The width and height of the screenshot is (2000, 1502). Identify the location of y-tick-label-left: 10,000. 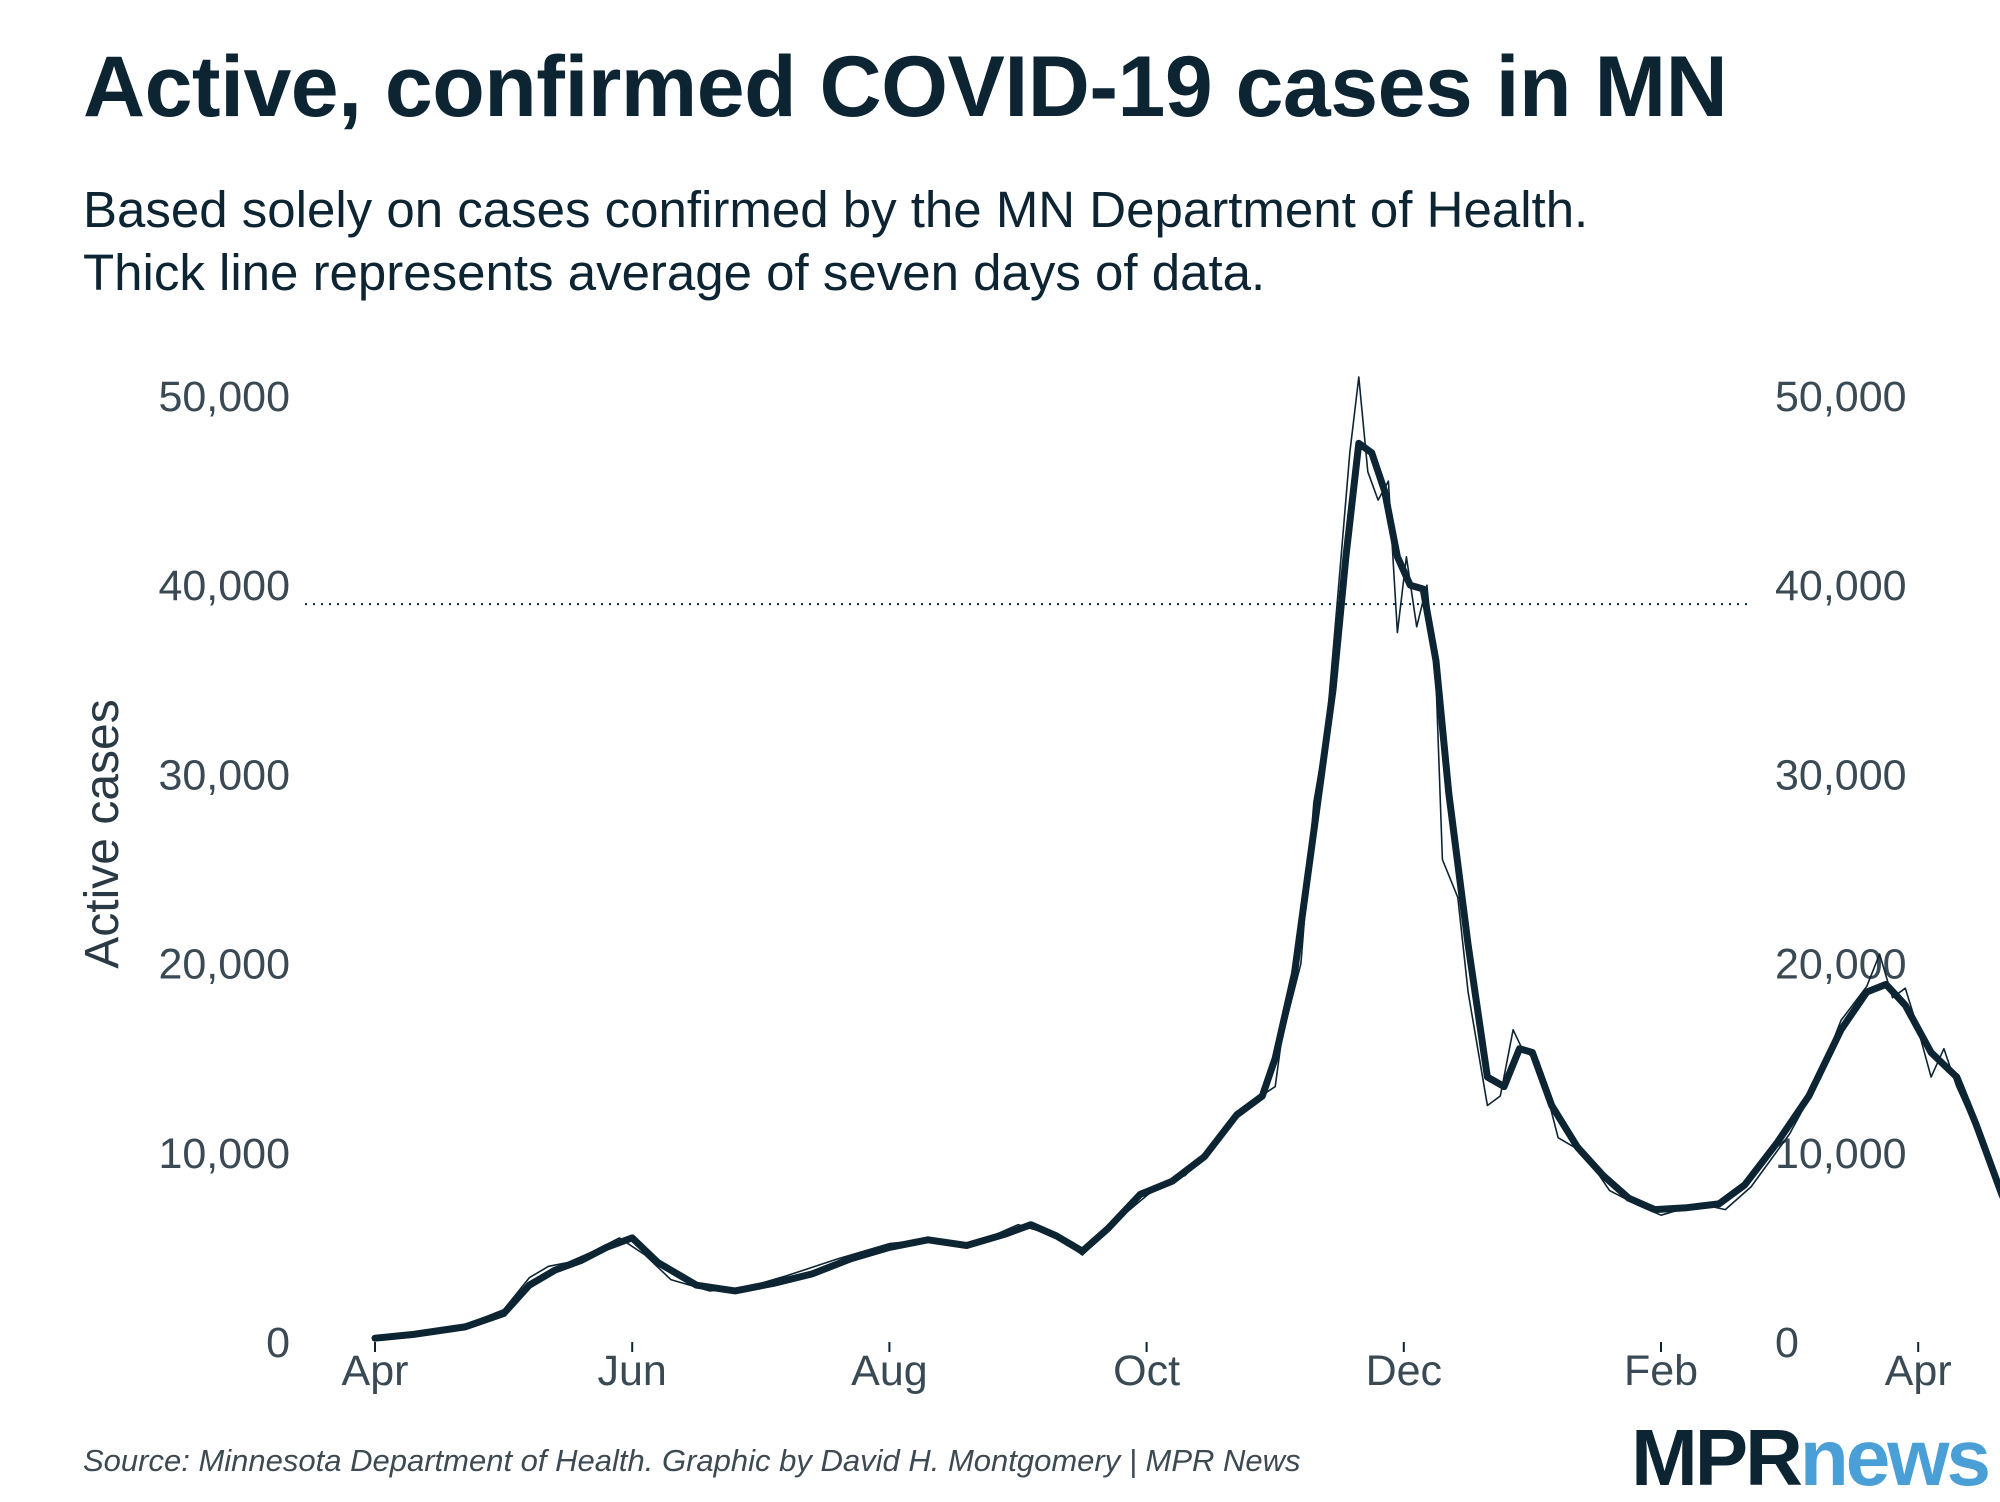
(224, 1154).